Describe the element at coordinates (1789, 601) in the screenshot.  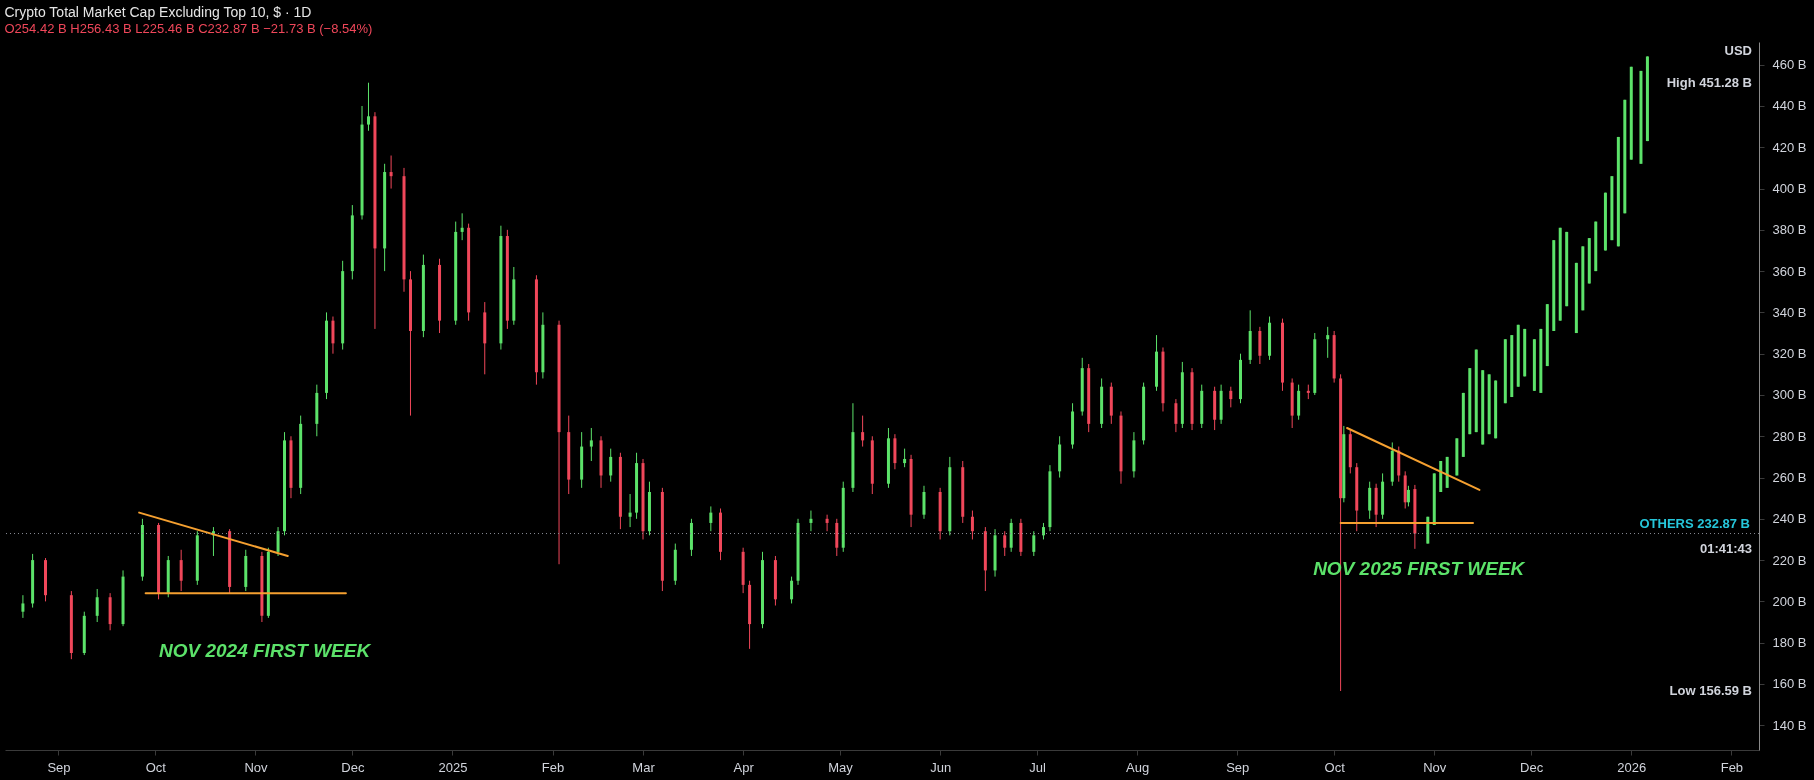
I see `y-tick-label: 200 B` at that location.